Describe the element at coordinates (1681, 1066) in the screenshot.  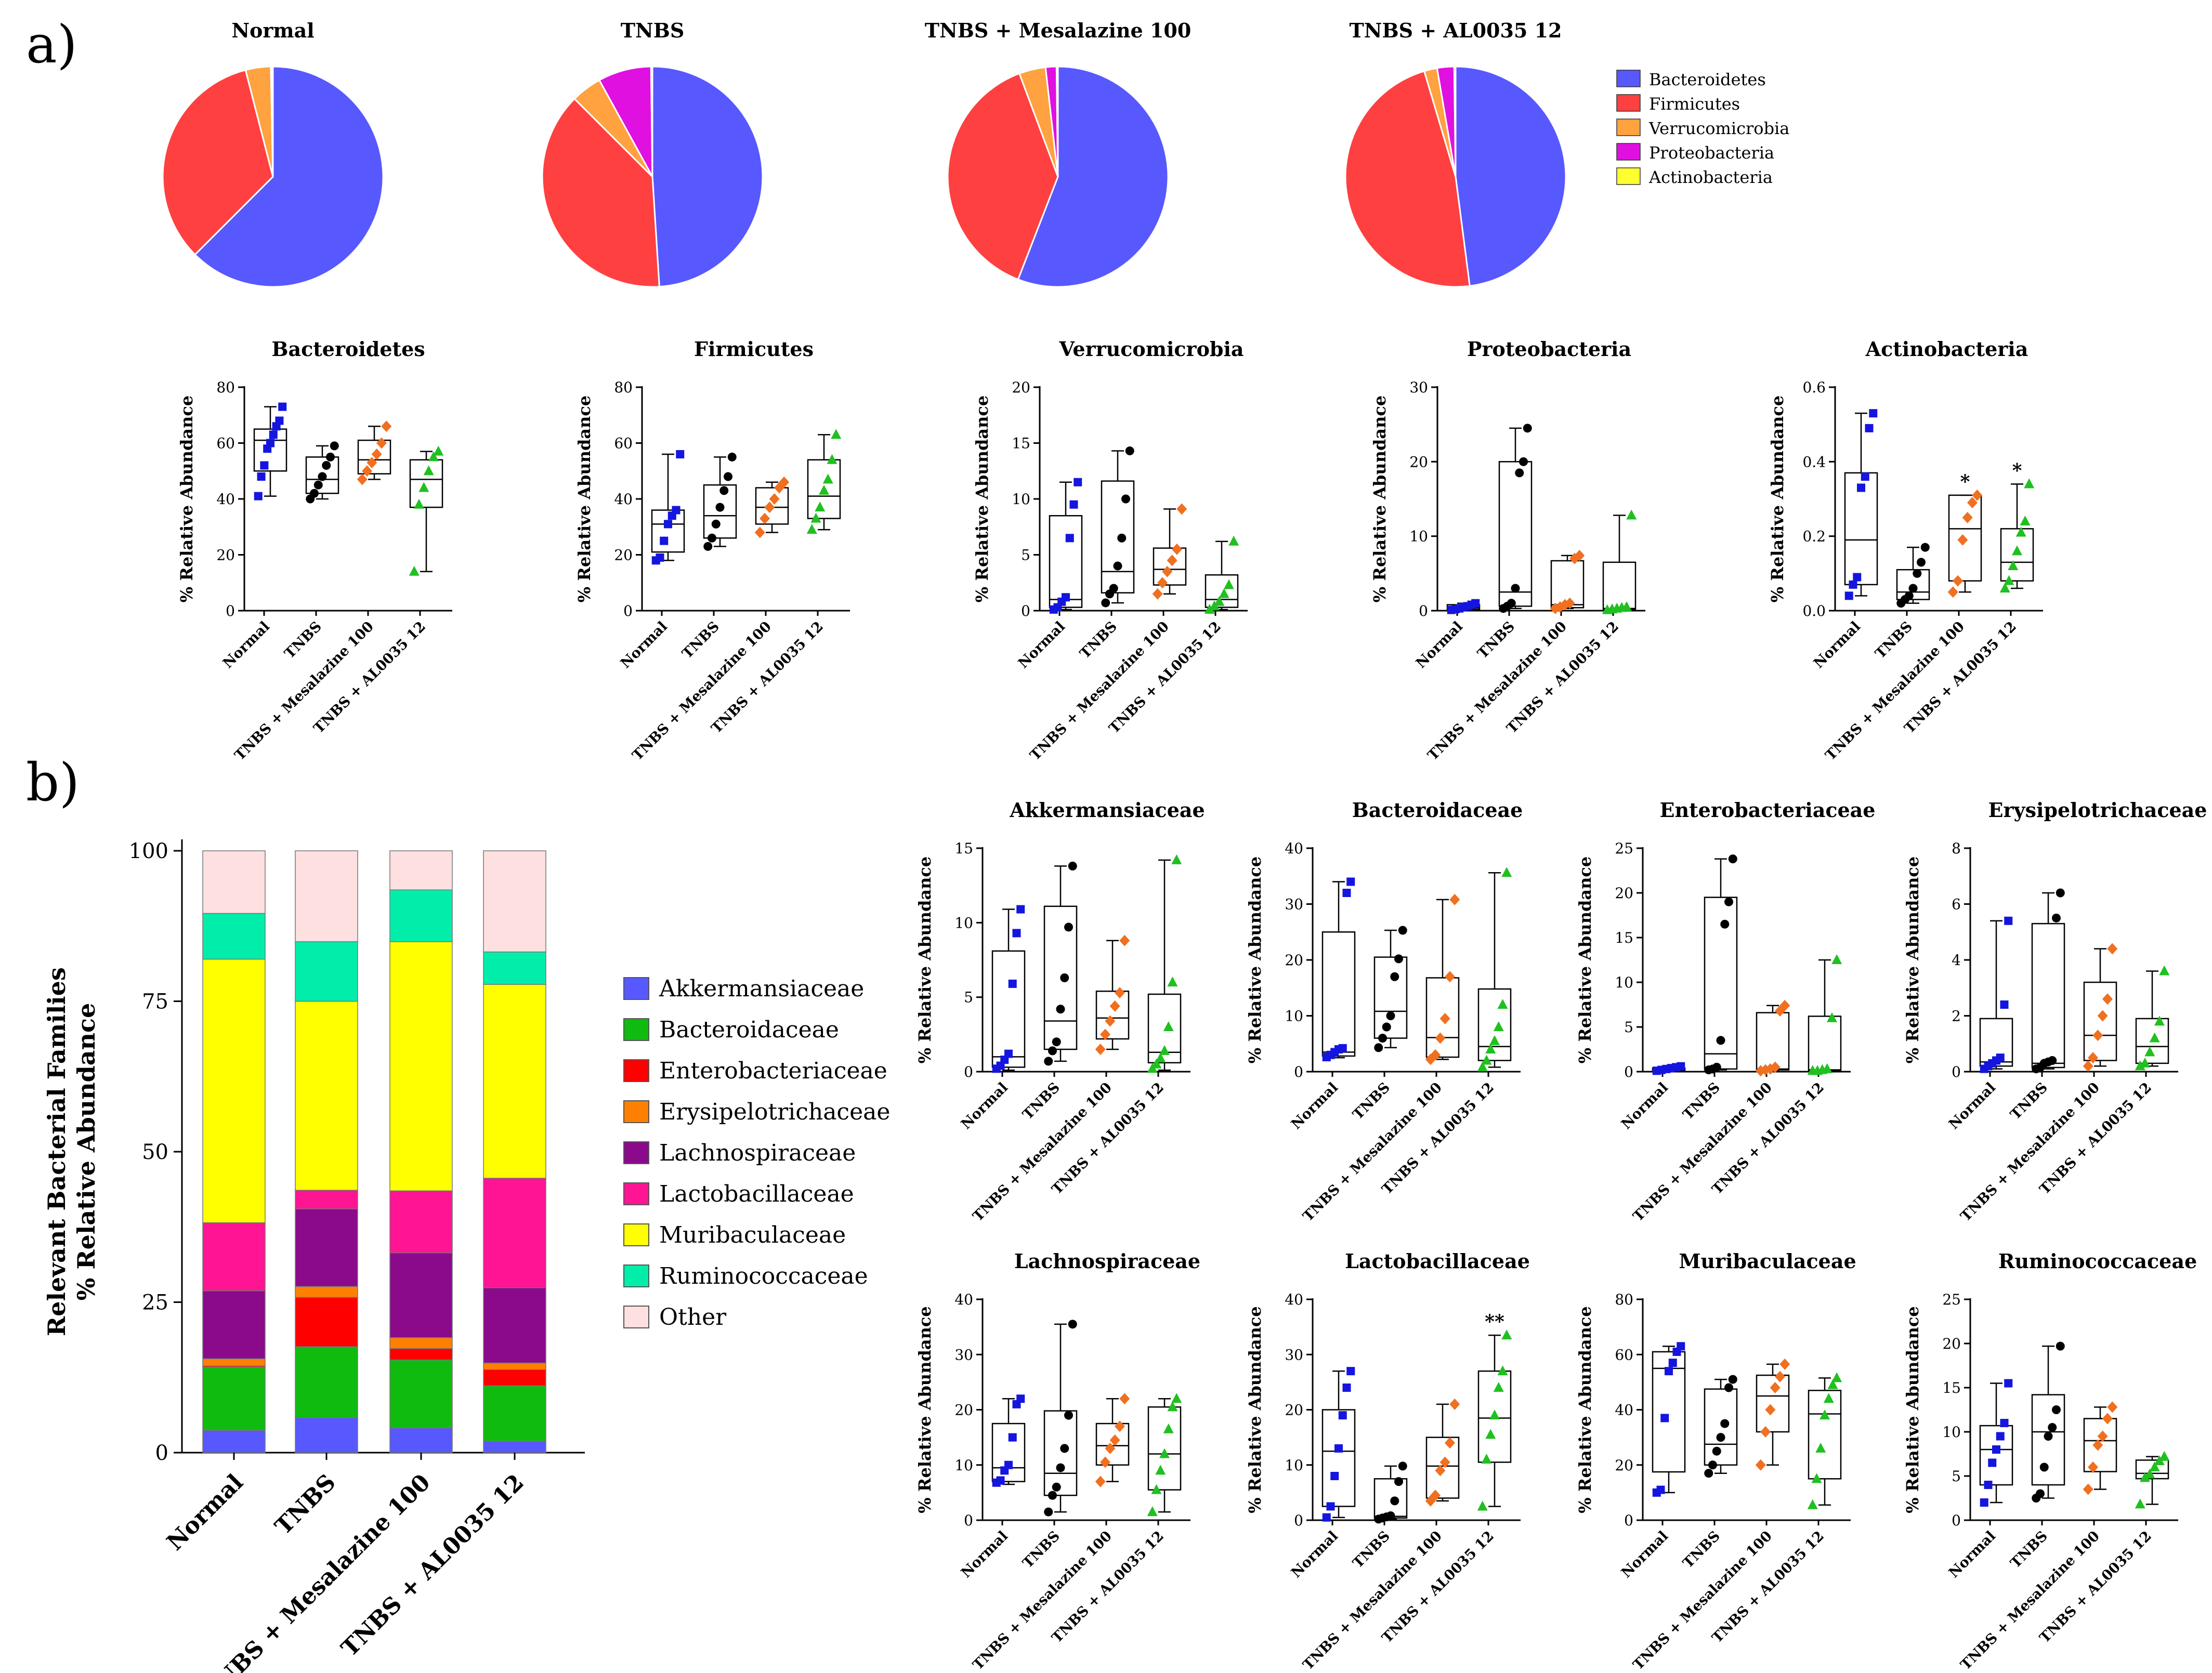
I see `point-enterobacteriaceae-normal` at that location.